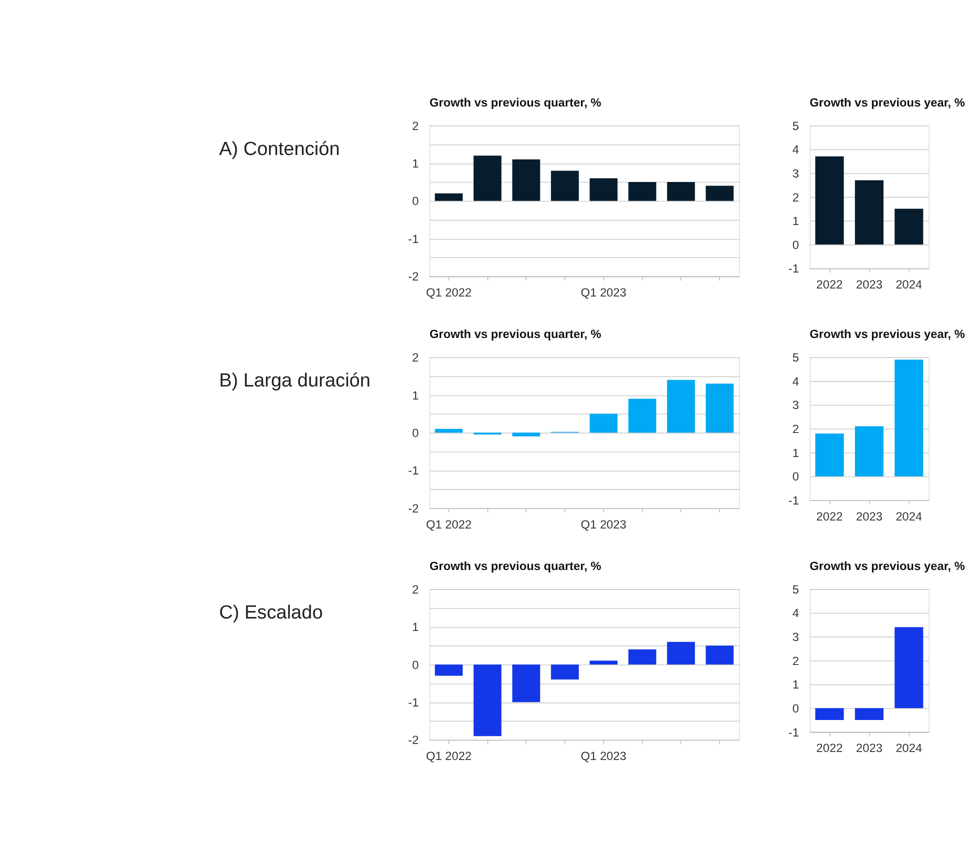 The image size is (974, 862). I want to click on text: B) Larga duración, so click(295, 381).